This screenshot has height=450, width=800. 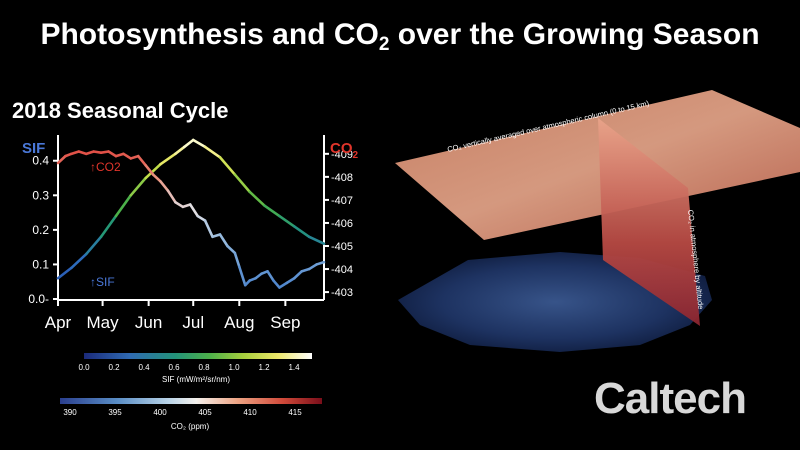 I want to click on left-axis-ticks: 0.0- 0.1 0.2 0.3 0.4, so click(x=43, y=230).